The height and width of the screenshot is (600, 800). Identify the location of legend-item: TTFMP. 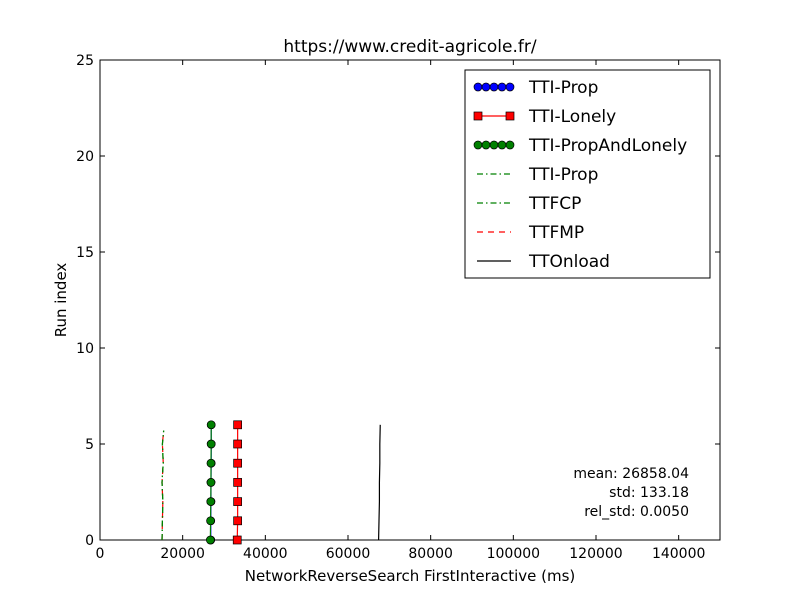
(530, 233).